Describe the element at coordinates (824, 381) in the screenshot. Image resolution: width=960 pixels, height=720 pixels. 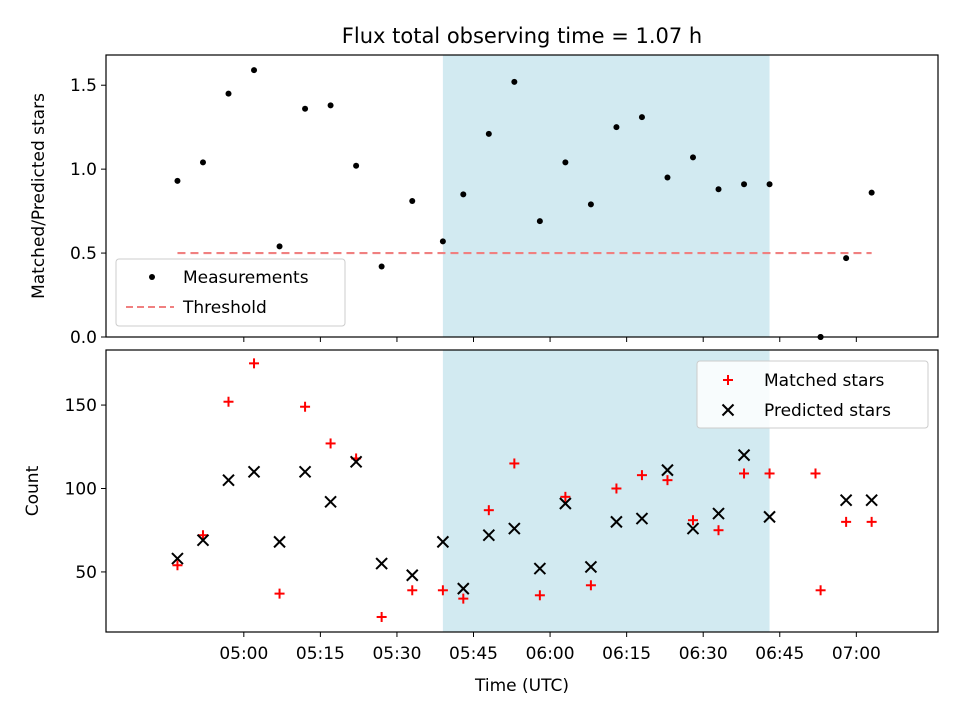
I see `legend-matched-label: Matched stars` at that location.